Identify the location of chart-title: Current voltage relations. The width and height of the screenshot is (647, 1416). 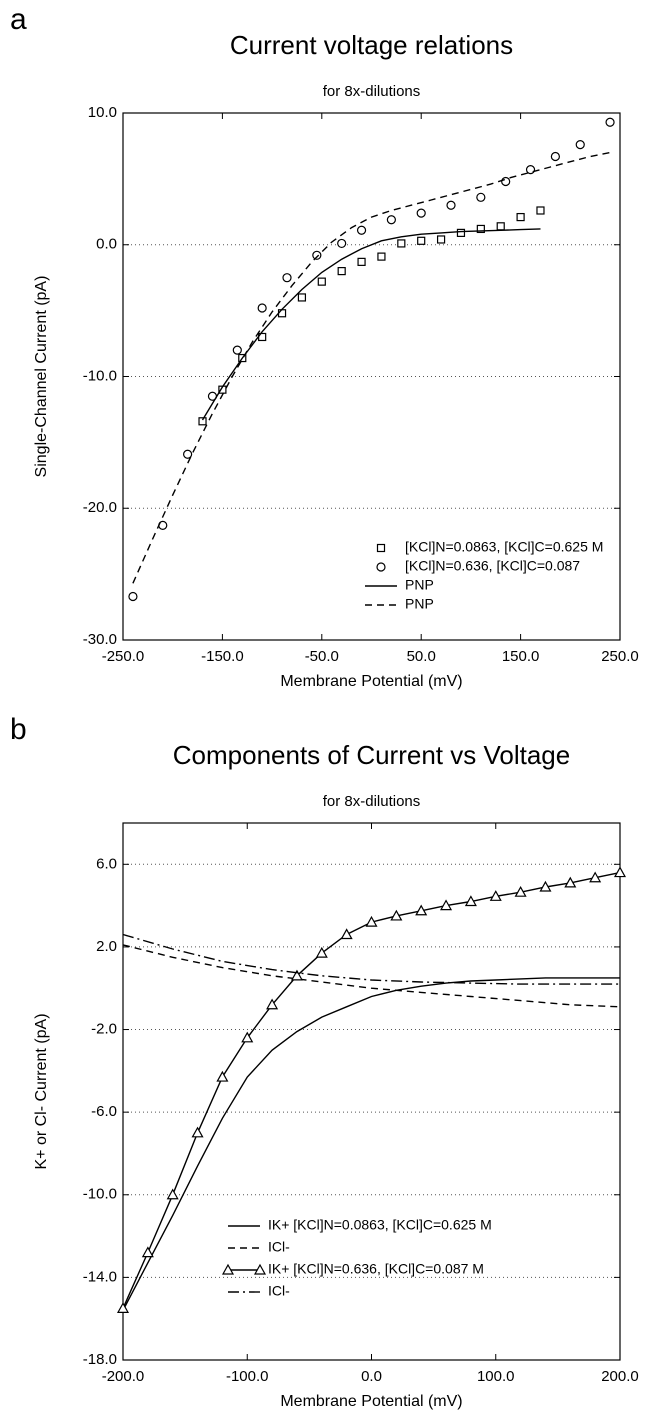
(371, 45).